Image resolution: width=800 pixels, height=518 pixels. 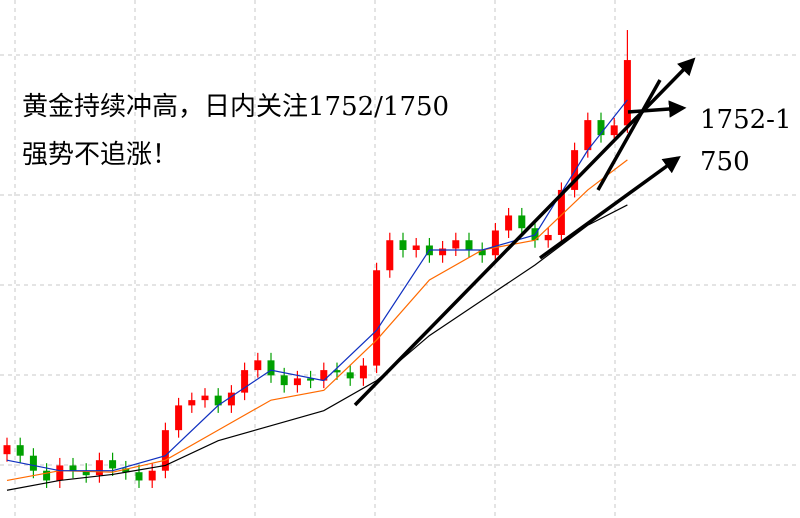 I want to click on annotation: 1752-1, so click(x=746, y=120).